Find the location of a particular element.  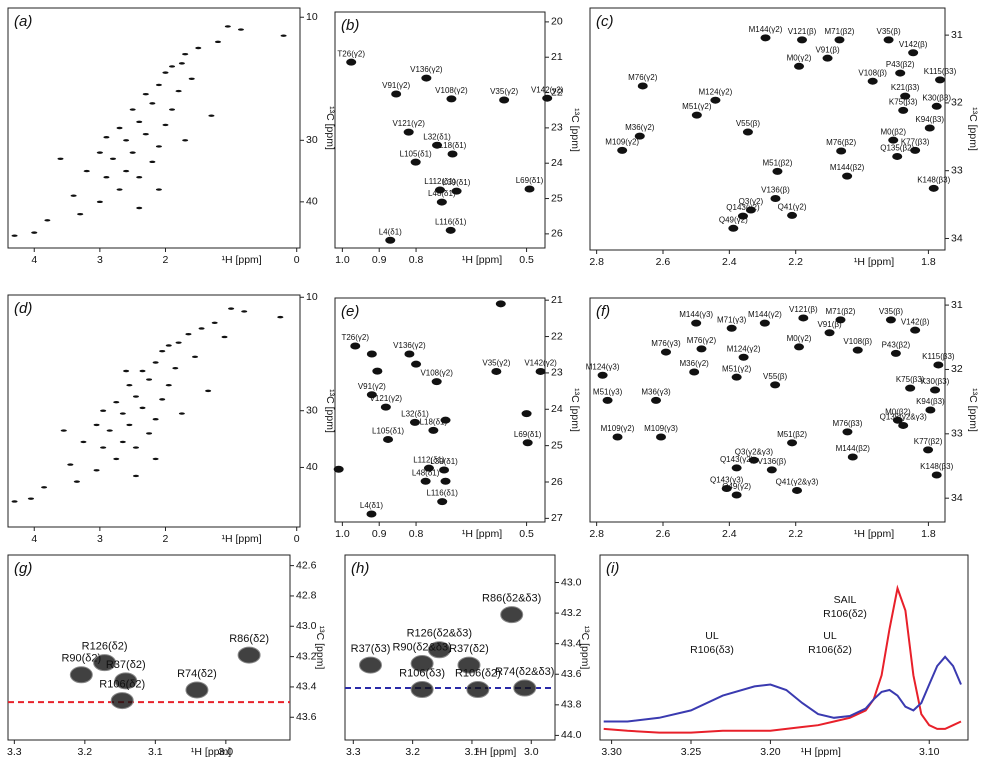

peak-label: Q143(γ2) is located at coordinates (737, 459).